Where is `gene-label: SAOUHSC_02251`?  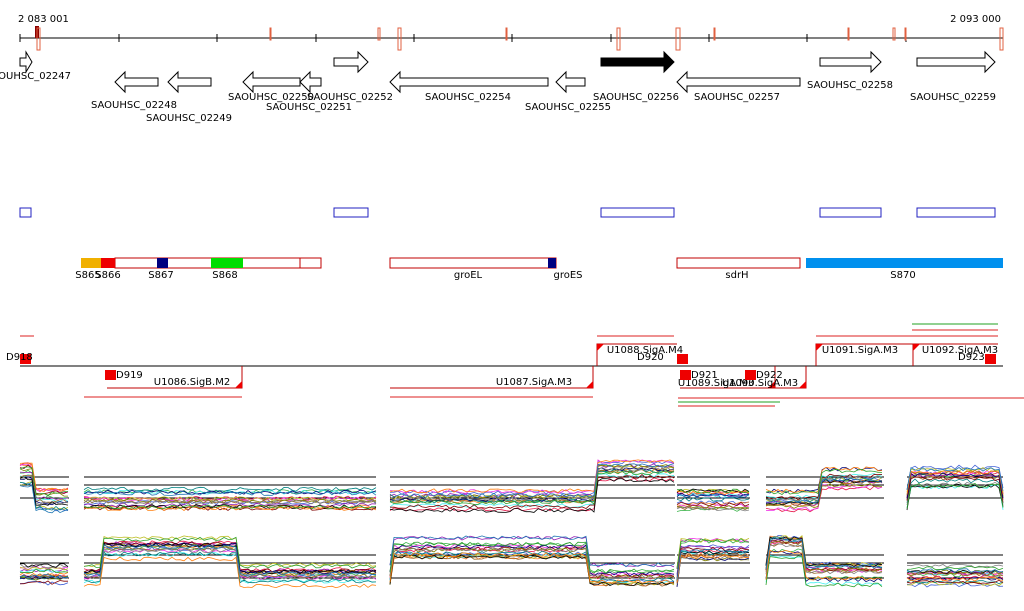
gene-label: SAOUHSC_02251 is located at coordinates (309, 107).